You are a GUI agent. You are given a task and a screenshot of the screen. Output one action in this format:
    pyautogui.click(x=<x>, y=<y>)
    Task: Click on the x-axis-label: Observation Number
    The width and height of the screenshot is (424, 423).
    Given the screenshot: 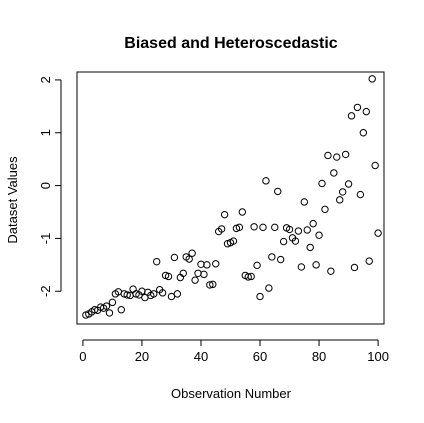 What is the action you would take?
    pyautogui.click(x=231, y=393)
    